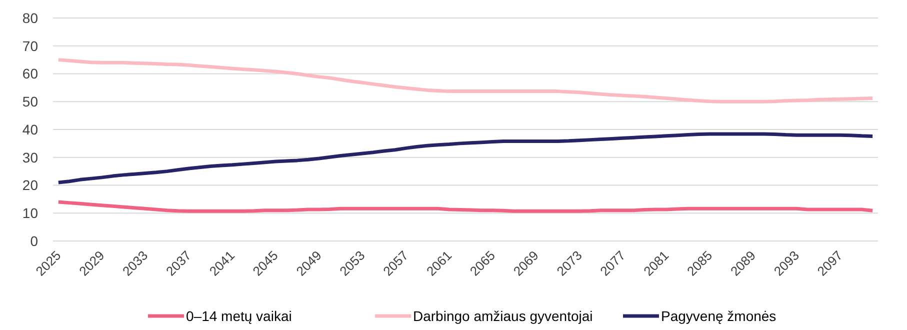 The height and width of the screenshot is (330, 907). Describe the element at coordinates (30, 157) in the screenshot. I see `y-tick-label: 30` at that location.